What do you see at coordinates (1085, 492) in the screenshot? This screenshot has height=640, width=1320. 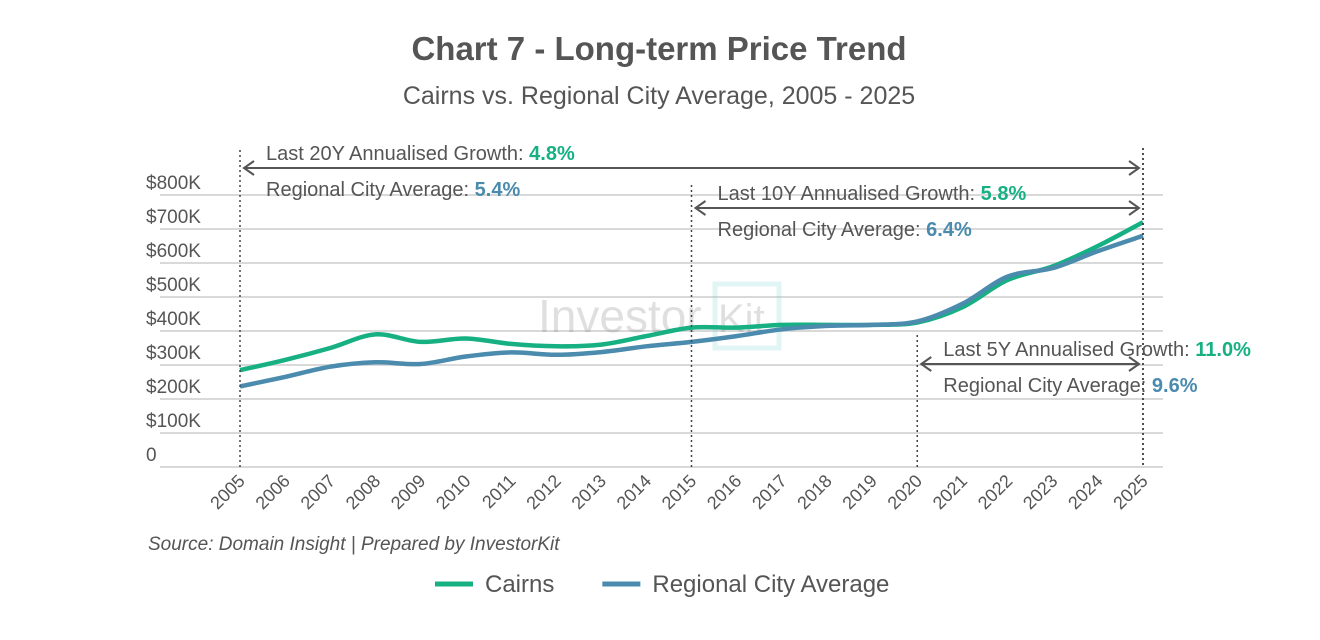 I see `x-tick-label: 2024` at bounding box center [1085, 492].